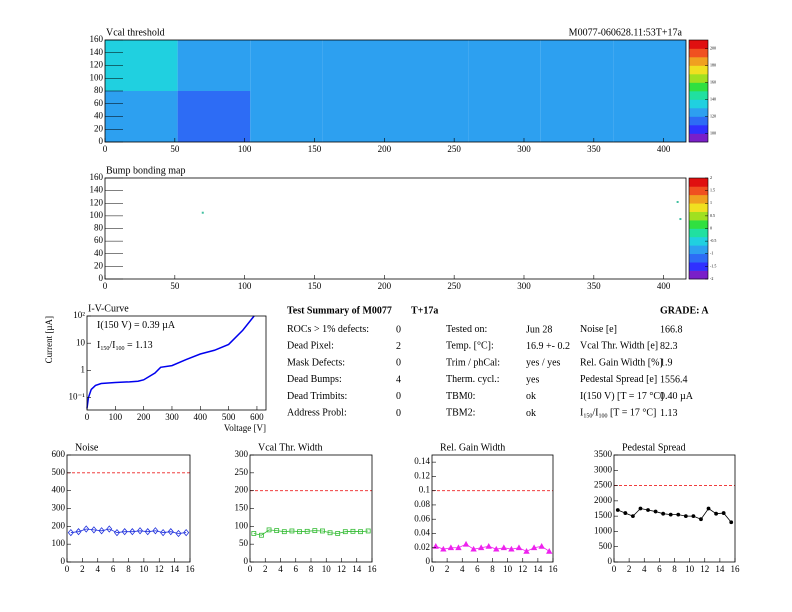 The image size is (792, 612). Describe the element at coordinates (618, 379) in the screenshot. I see `summary-label-part: Pedestal Spread [e]` at that location.